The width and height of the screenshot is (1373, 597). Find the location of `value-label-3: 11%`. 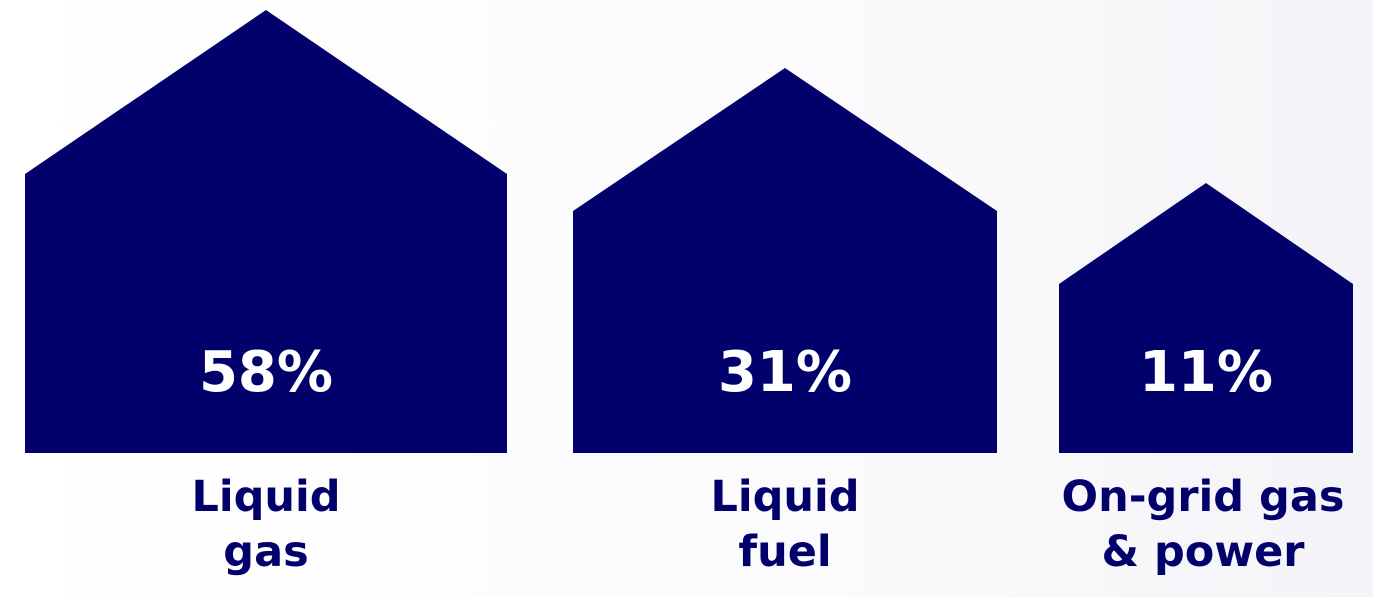

value-label-3: 11% is located at coordinates (1206, 372).